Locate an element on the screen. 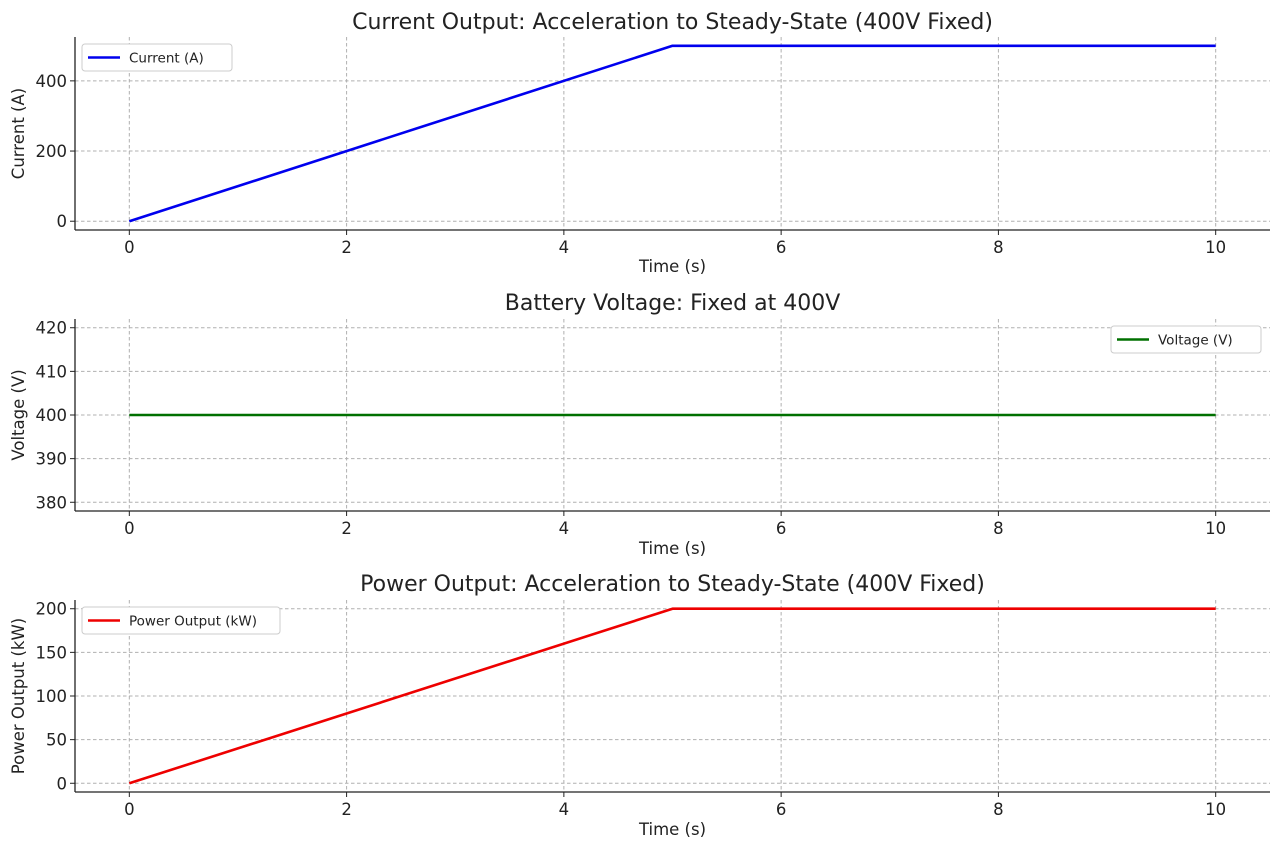 The width and height of the screenshot is (1280, 850). legend-label: Current (A) is located at coordinates (166, 59).